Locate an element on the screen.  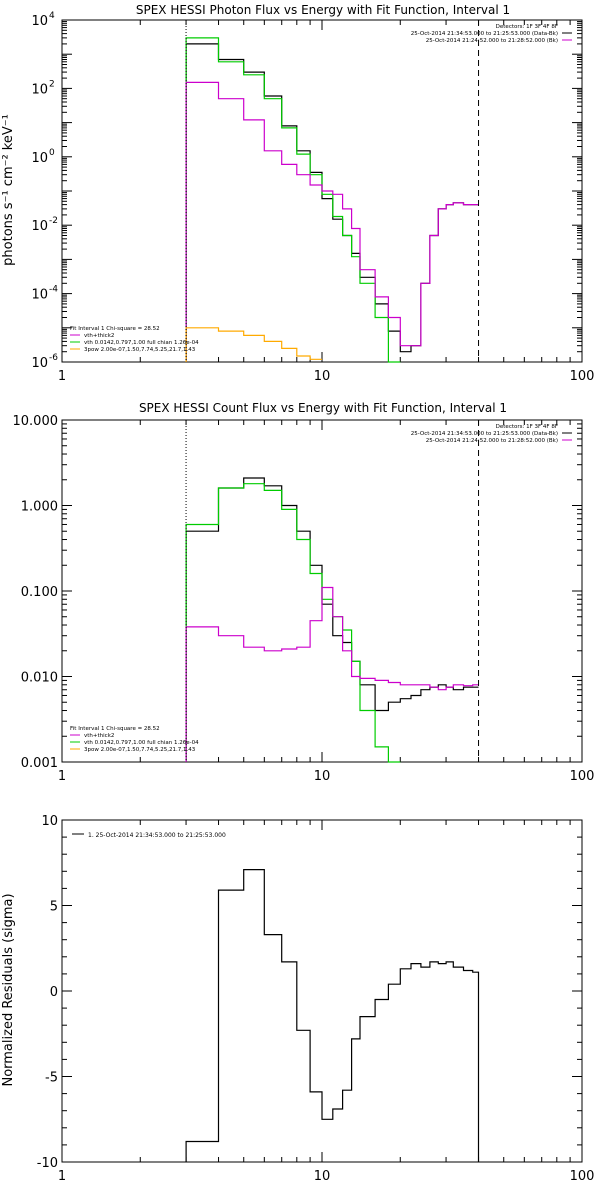
y-tick-label: 5 is located at coordinates (54, 907).